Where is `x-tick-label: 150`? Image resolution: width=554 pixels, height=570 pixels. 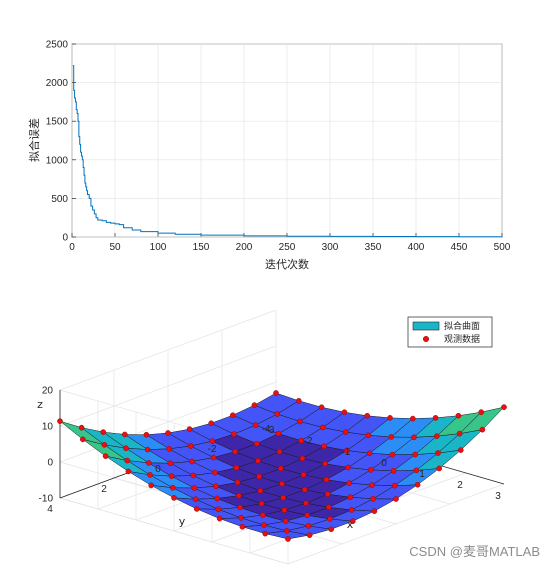
x-tick-label: 150 is located at coordinates (201, 247).